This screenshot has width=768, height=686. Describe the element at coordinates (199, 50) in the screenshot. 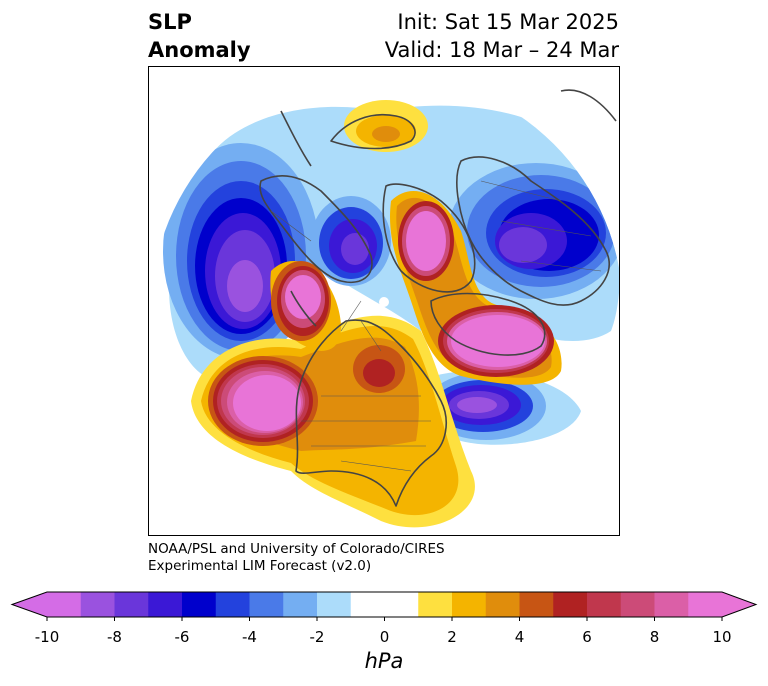

I see `title-variable-line2: Anomaly` at that location.